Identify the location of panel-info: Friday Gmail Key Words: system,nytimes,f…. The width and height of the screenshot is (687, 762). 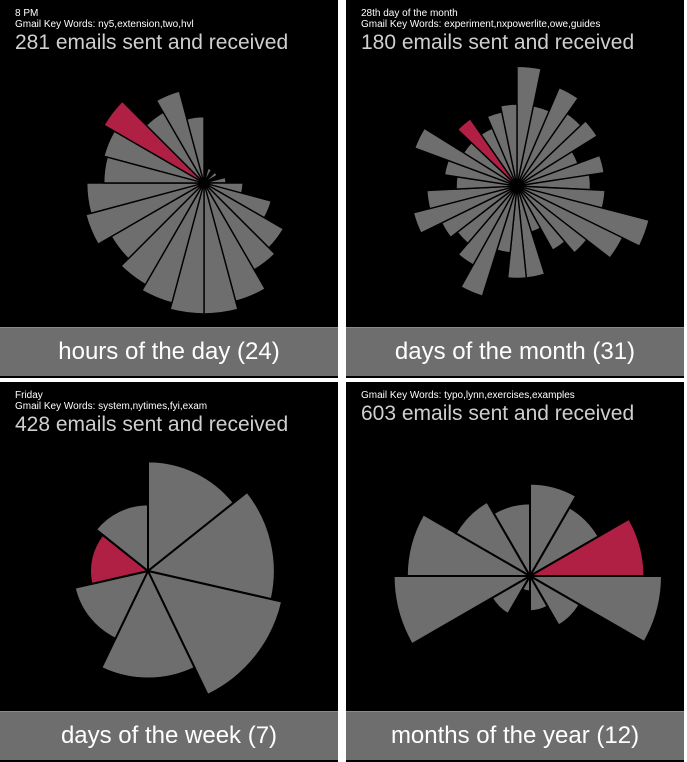
(151, 413).